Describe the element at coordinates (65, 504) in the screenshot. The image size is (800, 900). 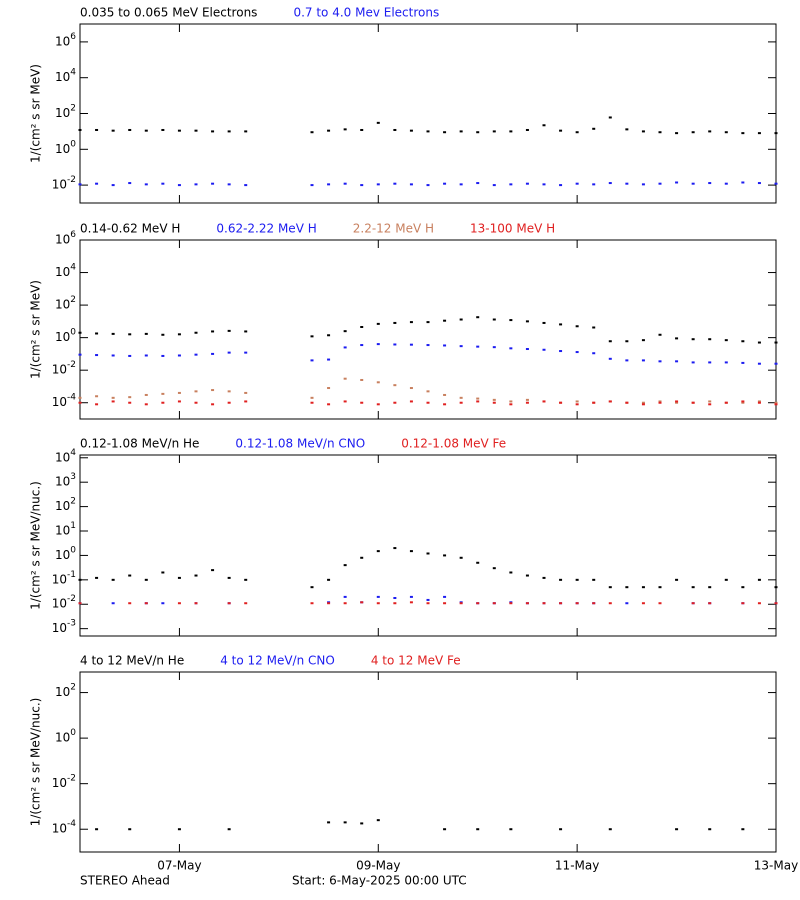
I see `y-tick-label: 10²` at that location.